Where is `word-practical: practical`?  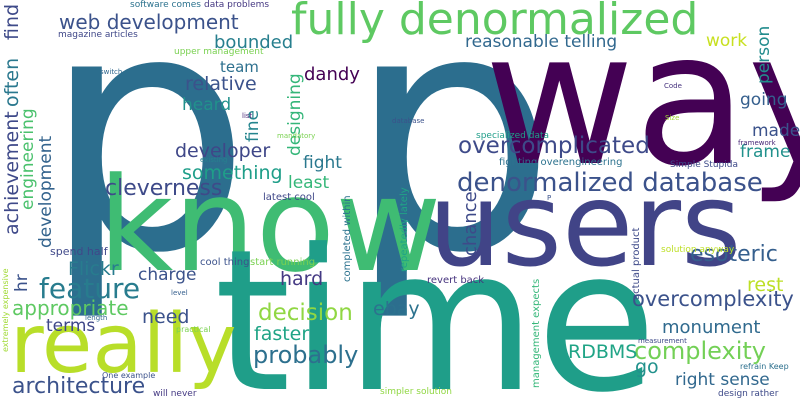 word-practical: practical is located at coordinates (193, 329).